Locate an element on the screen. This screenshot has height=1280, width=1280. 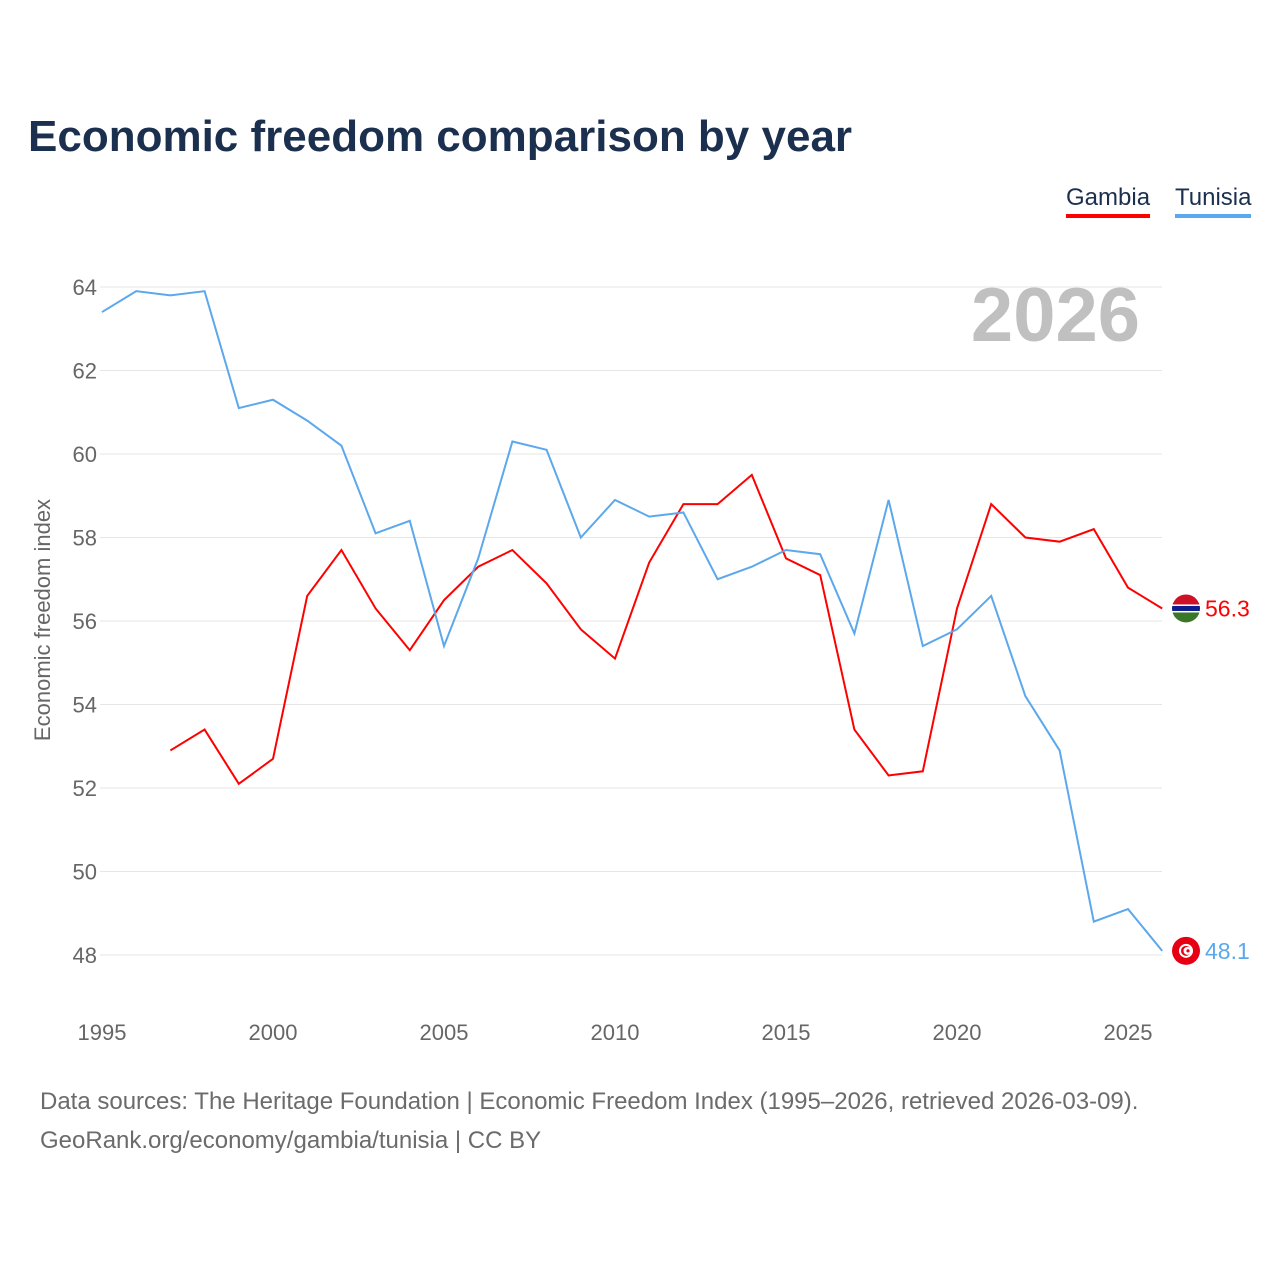
y-tick-label: 54 is located at coordinates (85, 705).